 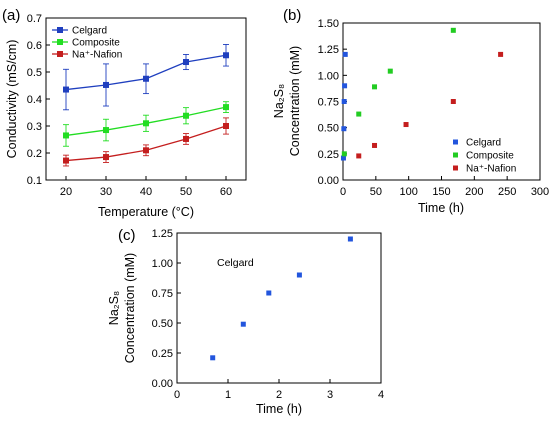 I want to click on panel-c-plot-frame, so click(x=279, y=308).